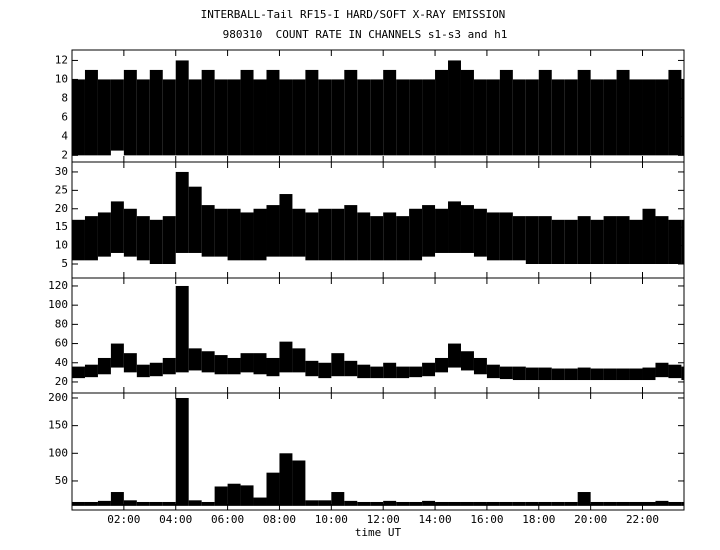  What do you see at coordinates (61, 362) in the screenshot?
I see `y-tick-label: 40` at bounding box center [61, 362].